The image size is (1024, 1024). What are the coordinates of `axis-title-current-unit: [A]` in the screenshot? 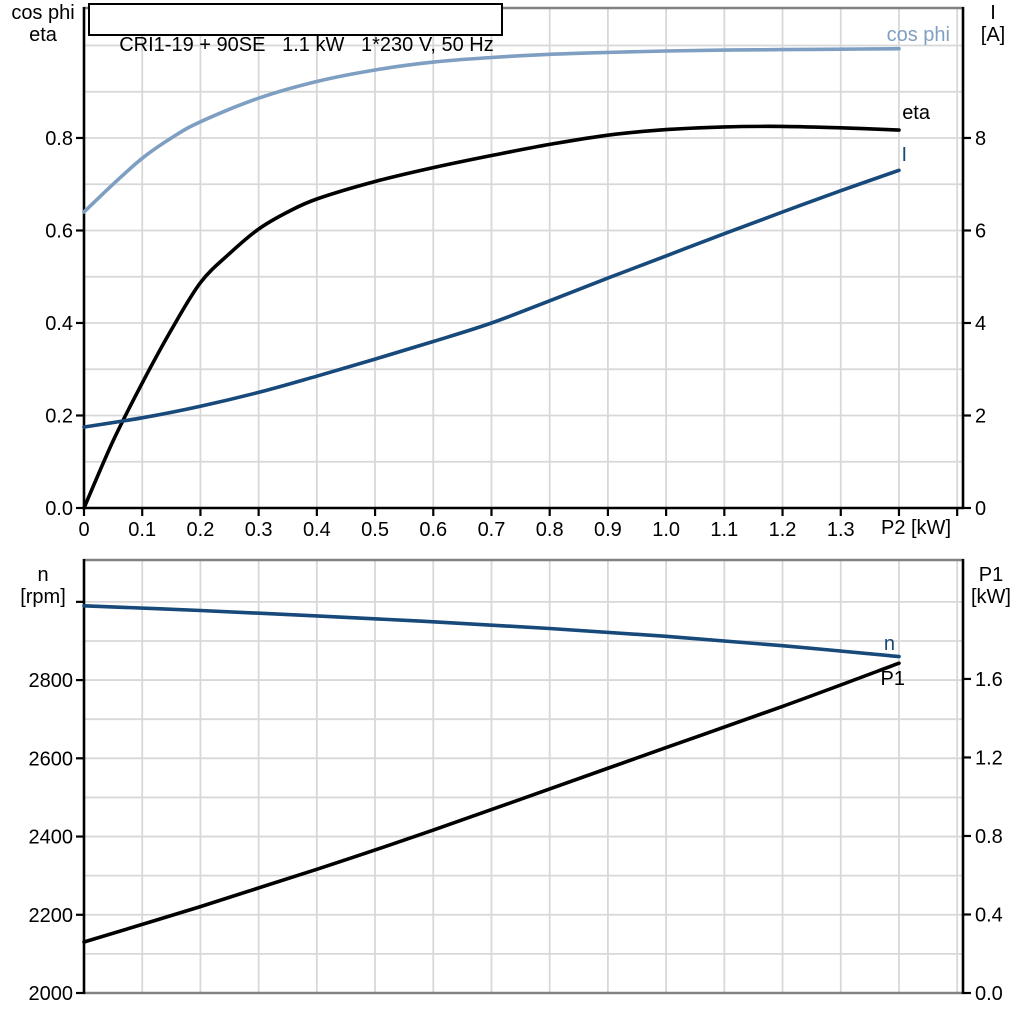 It's located at (993, 35).